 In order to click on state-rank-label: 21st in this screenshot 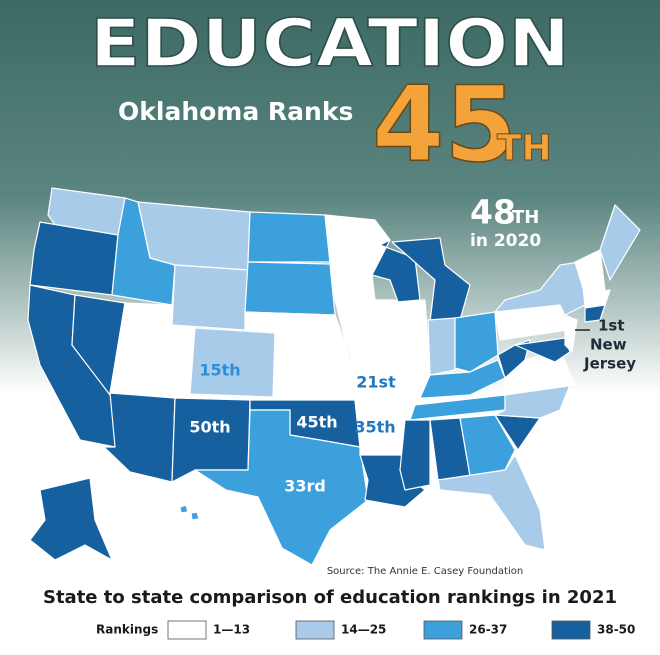, I will do `click(376, 382)`.